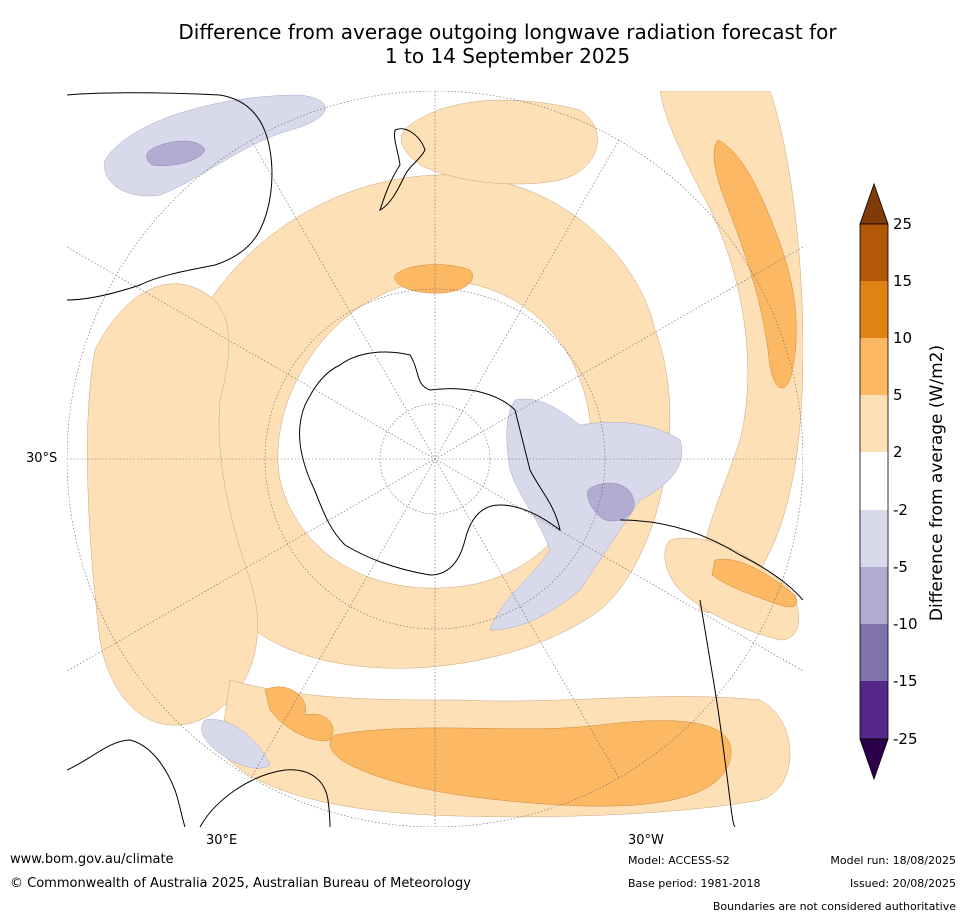 Image resolution: width=965 pixels, height=919 pixels. I want to click on colorbar-tick-4: 2, so click(898, 452).